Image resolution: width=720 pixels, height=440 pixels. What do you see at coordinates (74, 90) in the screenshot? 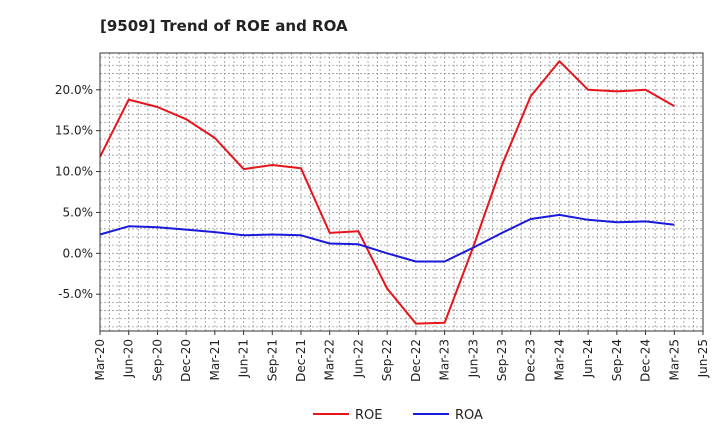
I see `y-tick-label: 20.0%` at bounding box center [74, 90].